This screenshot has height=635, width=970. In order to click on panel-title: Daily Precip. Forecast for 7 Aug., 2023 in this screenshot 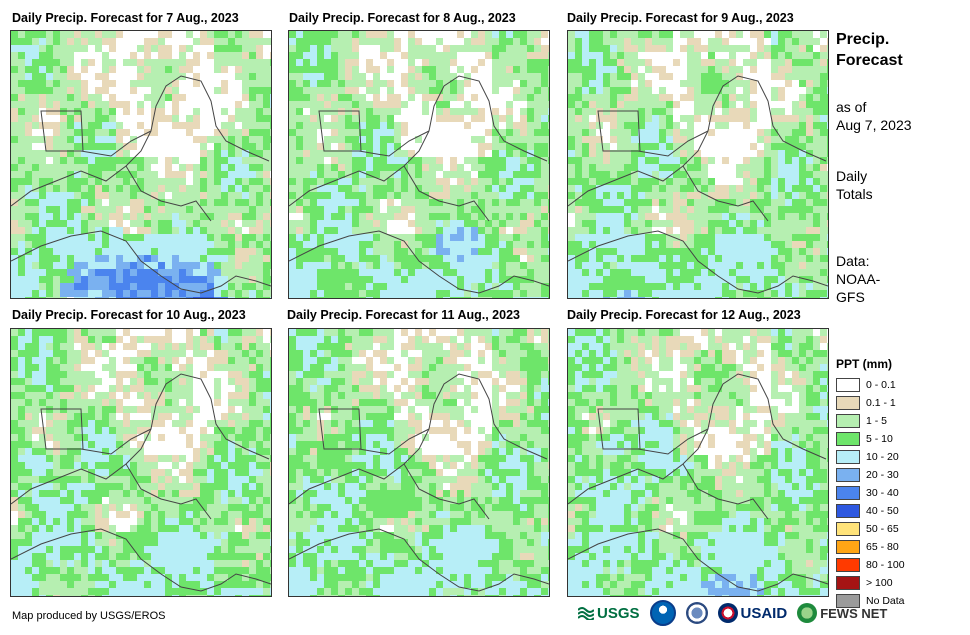, I will do `click(125, 18)`.